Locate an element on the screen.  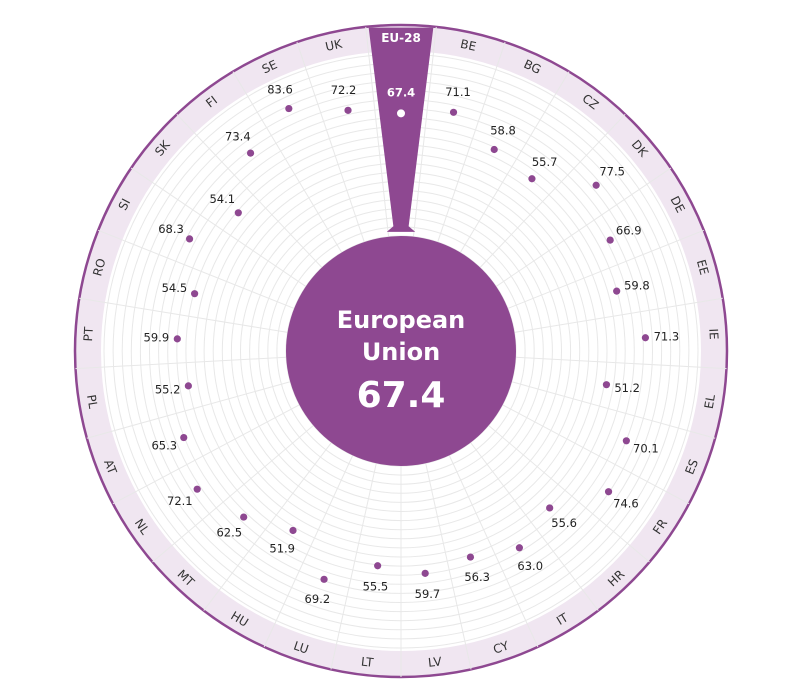
data-point-ro is located at coordinates (195, 294).